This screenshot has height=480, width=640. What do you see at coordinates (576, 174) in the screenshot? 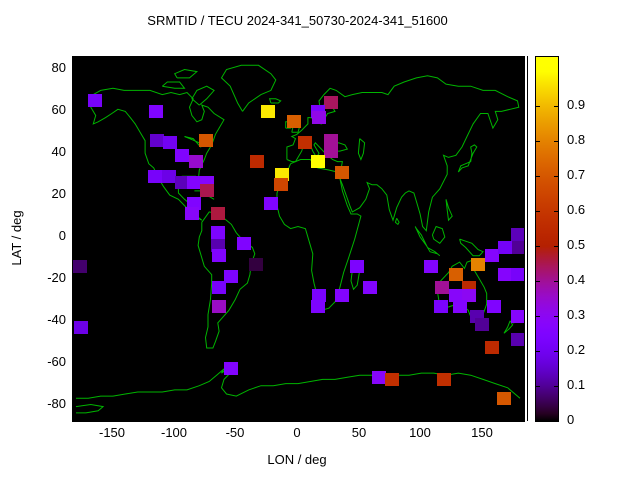
I see `colorbar-tick-label: 0.7` at bounding box center [576, 174].